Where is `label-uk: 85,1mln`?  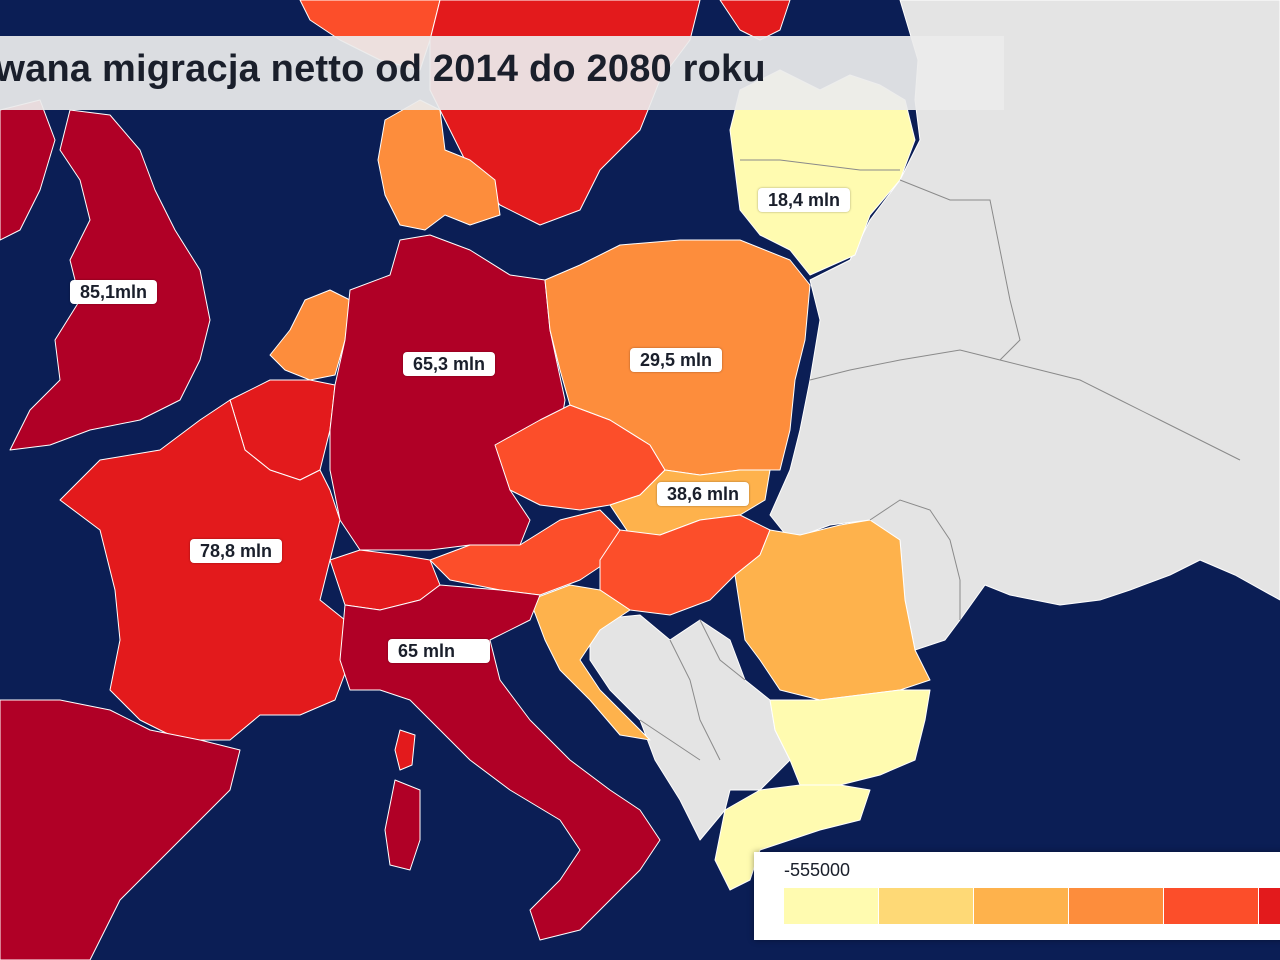
label-uk: 85,1mln is located at coordinates (114, 292).